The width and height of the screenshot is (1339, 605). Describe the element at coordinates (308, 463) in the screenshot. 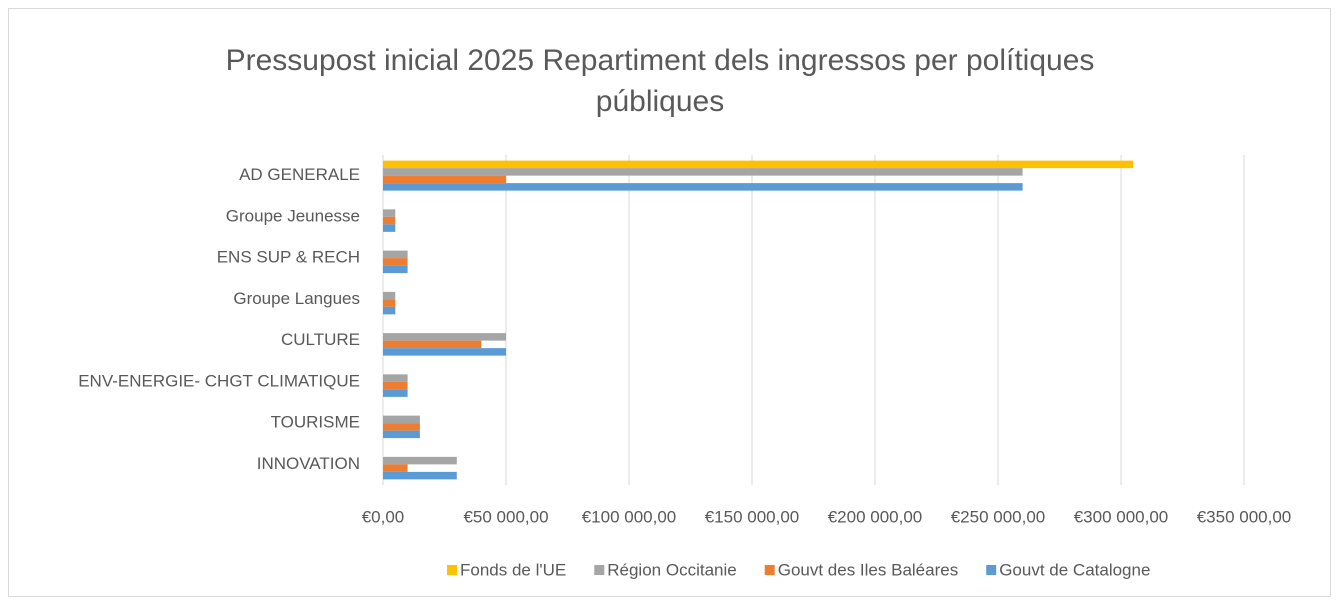

I see `y-tick-label: INNOVATION` at that location.